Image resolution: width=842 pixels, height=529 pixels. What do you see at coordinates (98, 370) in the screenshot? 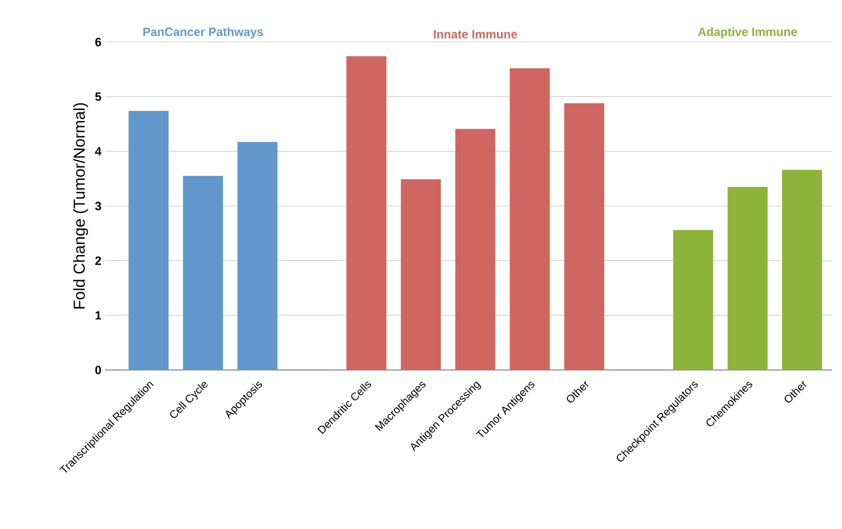
I see `y-tick-label: 0` at bounding box center [98, 370].